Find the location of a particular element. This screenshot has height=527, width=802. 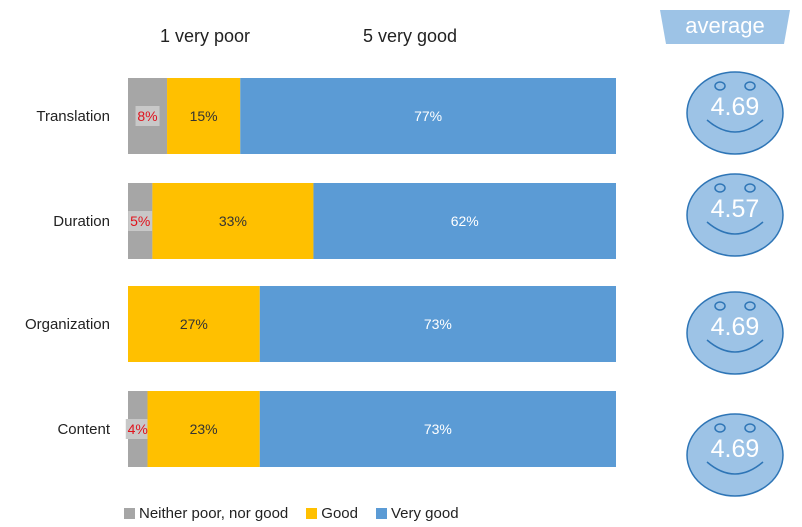

legend-item-very-good: Very good is located at coordinates (417, 513).